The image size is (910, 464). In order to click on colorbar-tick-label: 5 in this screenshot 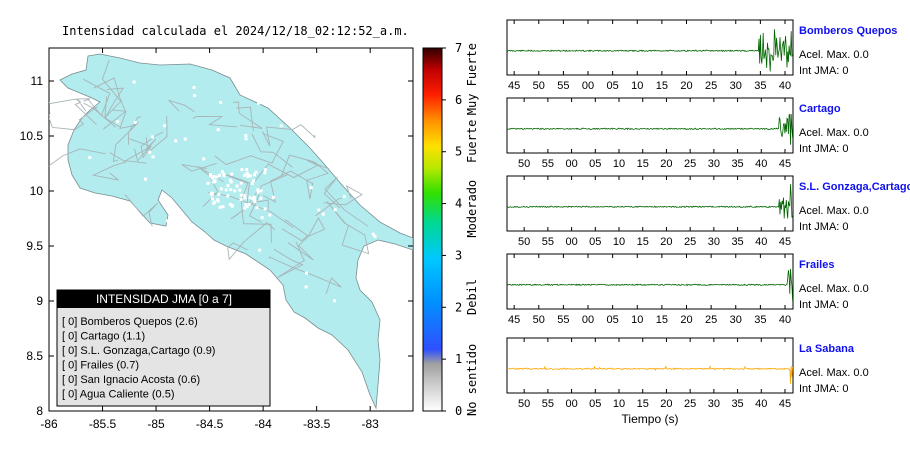, I will do `click(458, 152)`.